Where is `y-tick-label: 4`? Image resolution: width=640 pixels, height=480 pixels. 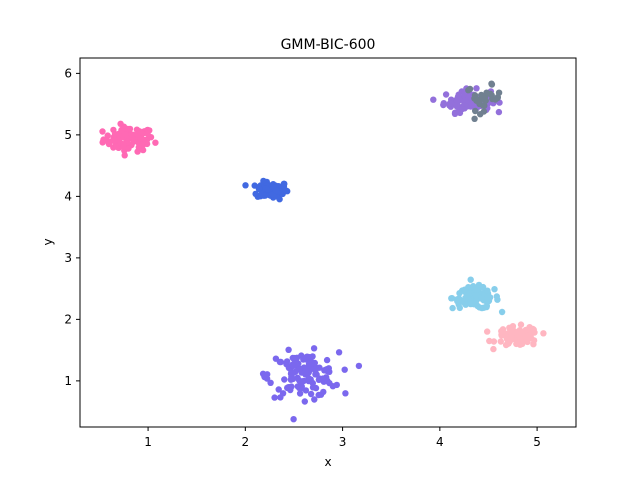 y-tick-label: 4 is located at coordinates (68, 196).